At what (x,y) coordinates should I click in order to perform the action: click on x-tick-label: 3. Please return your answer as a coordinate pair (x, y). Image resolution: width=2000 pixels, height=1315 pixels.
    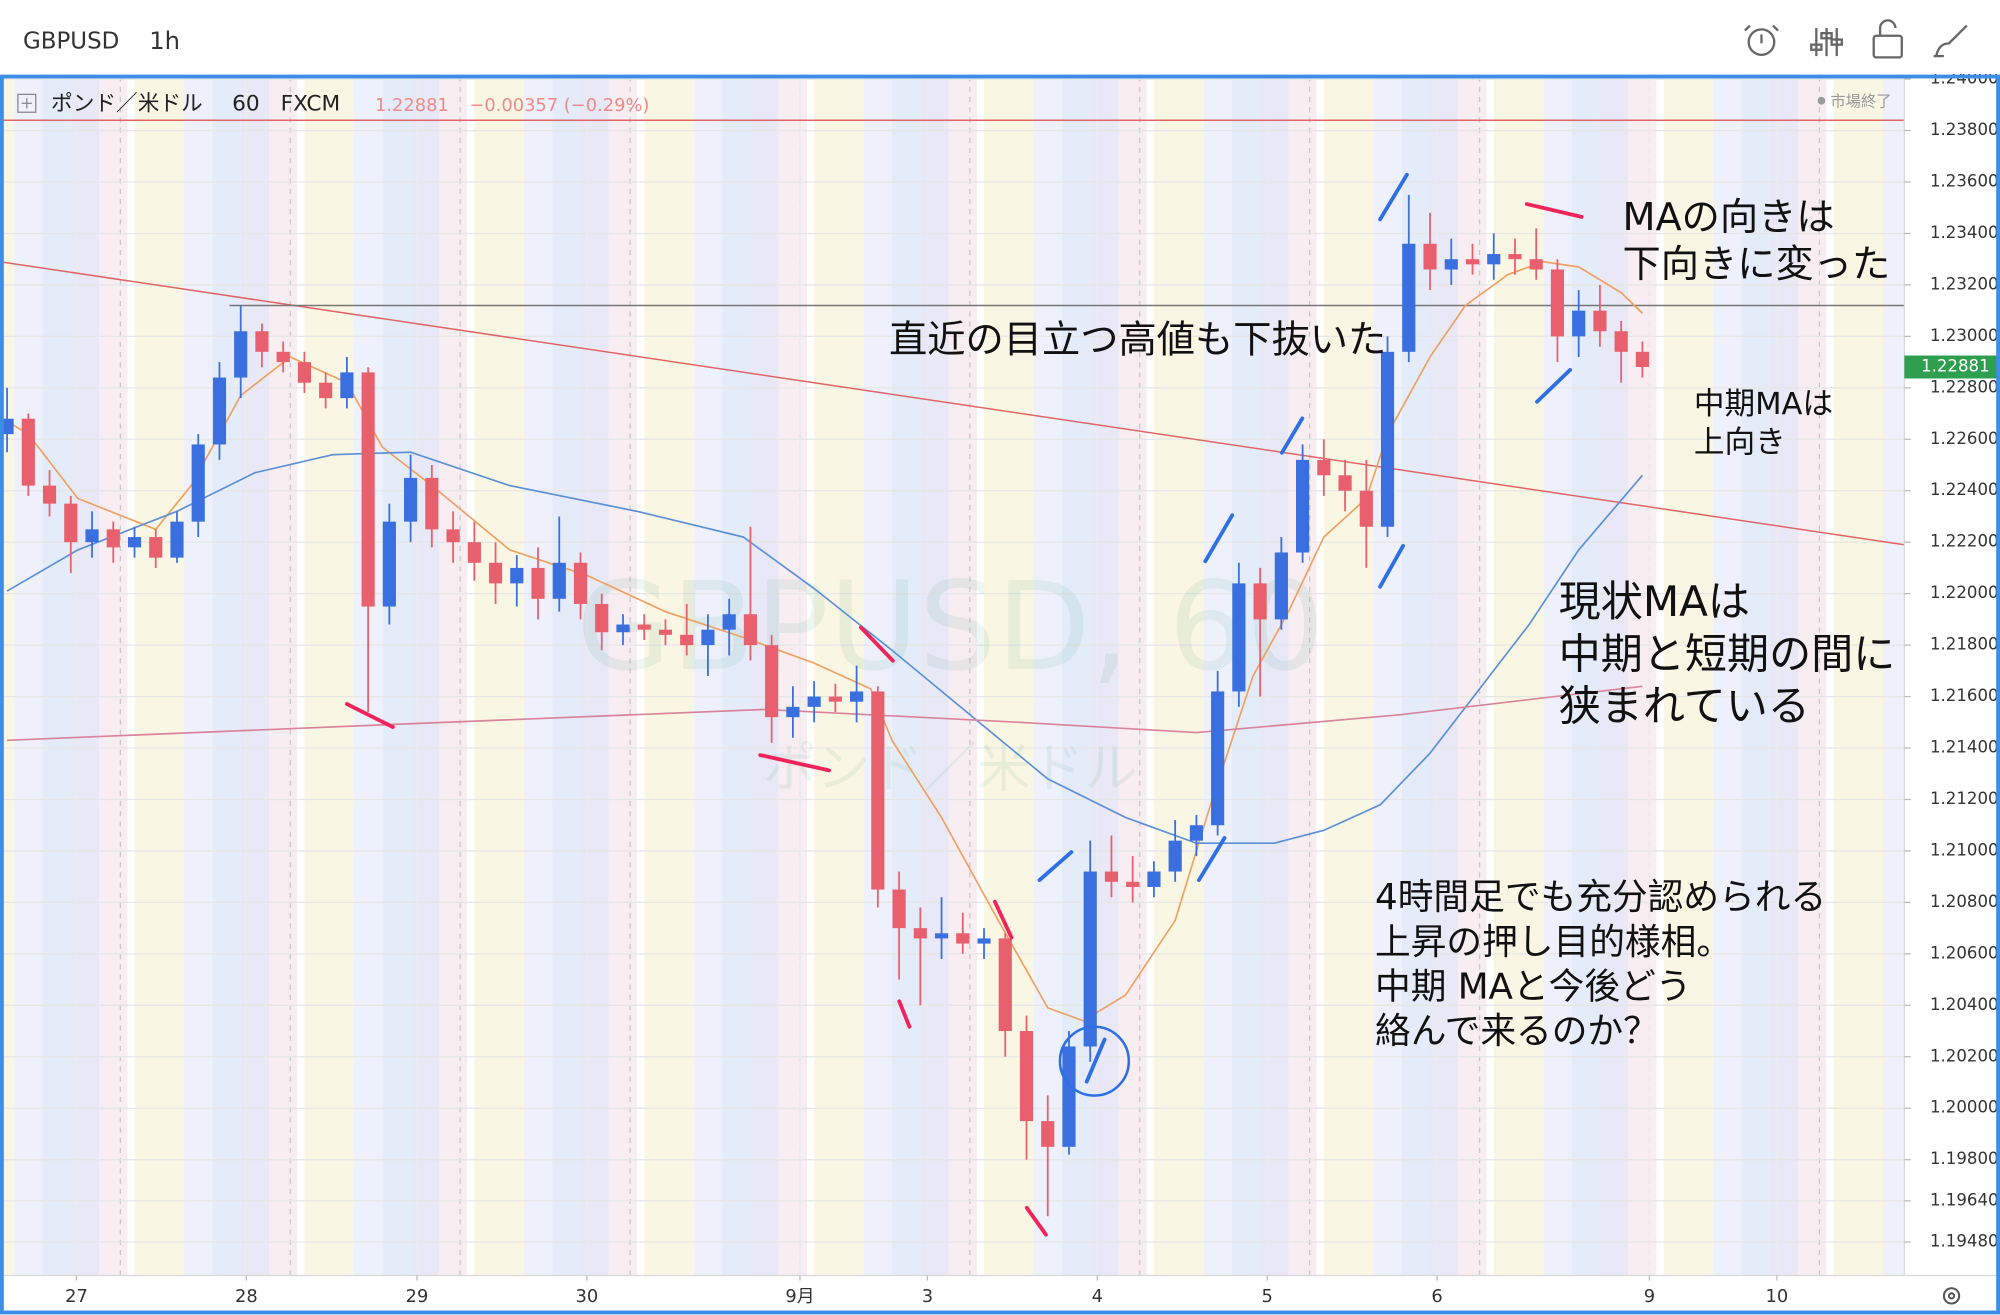
    Looking at the image, I should click on (927, 1296).